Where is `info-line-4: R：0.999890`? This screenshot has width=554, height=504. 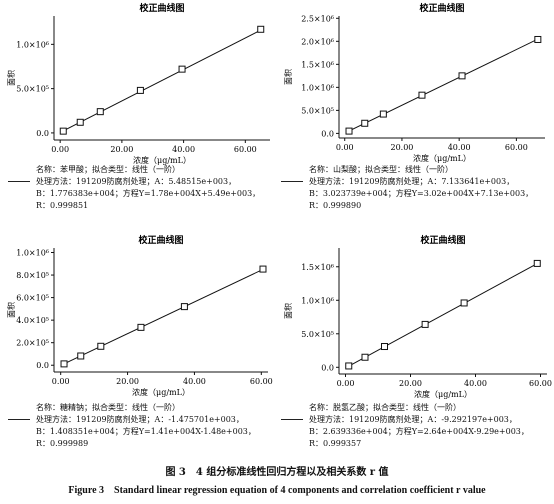
info-line-4: R：0.999890 is located at coordinates (335, 205).